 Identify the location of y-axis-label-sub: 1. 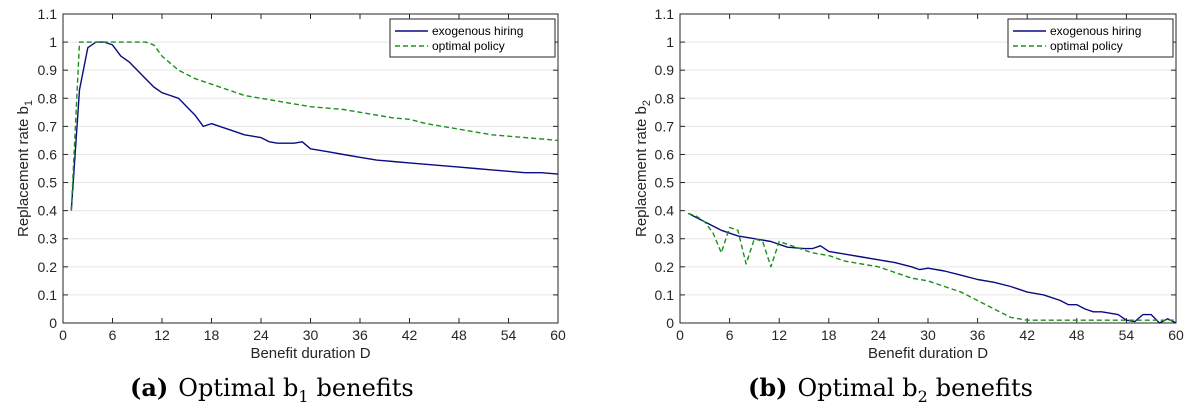
(29, 103).